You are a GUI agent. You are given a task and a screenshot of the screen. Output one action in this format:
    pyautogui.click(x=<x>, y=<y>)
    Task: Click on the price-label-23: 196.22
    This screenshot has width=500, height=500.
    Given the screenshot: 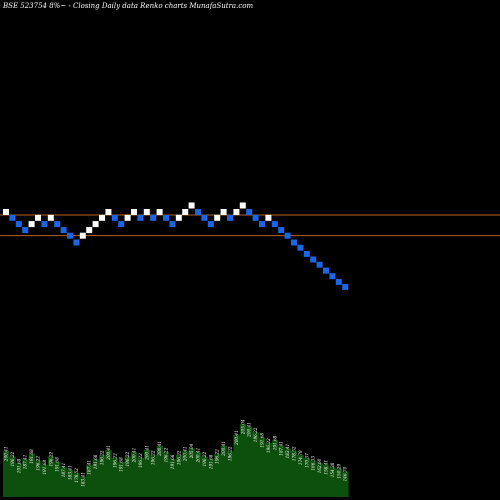 What is the action you would take?
    pyautogui.click(x=153, y=457)
    